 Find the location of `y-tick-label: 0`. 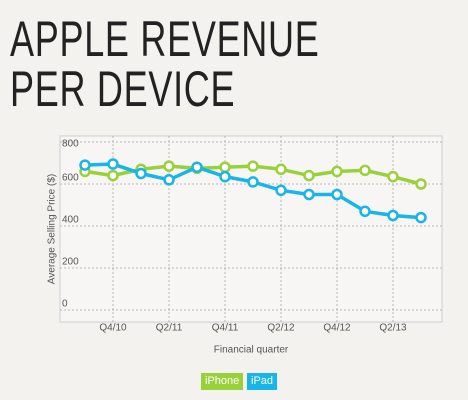

y-tick-label: 0 is located at coordinates (65, 304).